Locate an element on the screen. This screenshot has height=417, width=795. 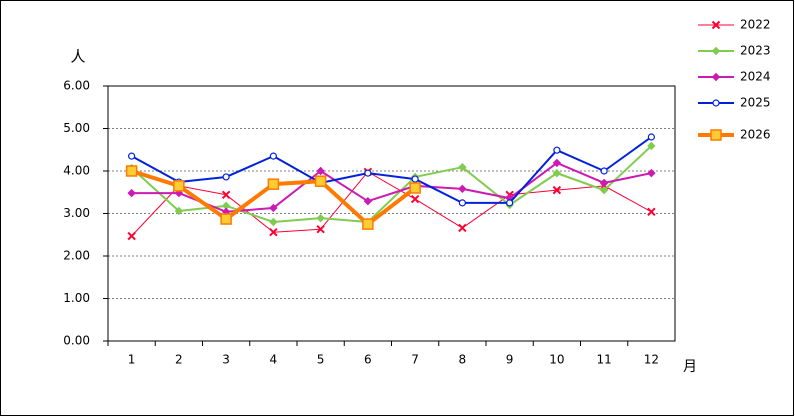
x-tick-label: 9 is located at coordinates (510, 360).